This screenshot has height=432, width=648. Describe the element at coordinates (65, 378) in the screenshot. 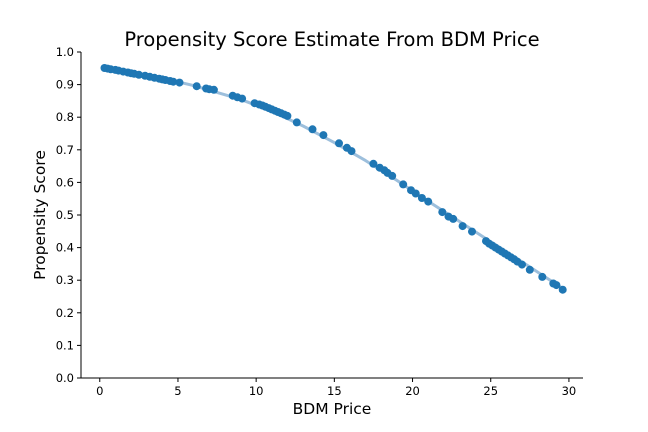

I see `y-tick-label: 0.0` at that location.